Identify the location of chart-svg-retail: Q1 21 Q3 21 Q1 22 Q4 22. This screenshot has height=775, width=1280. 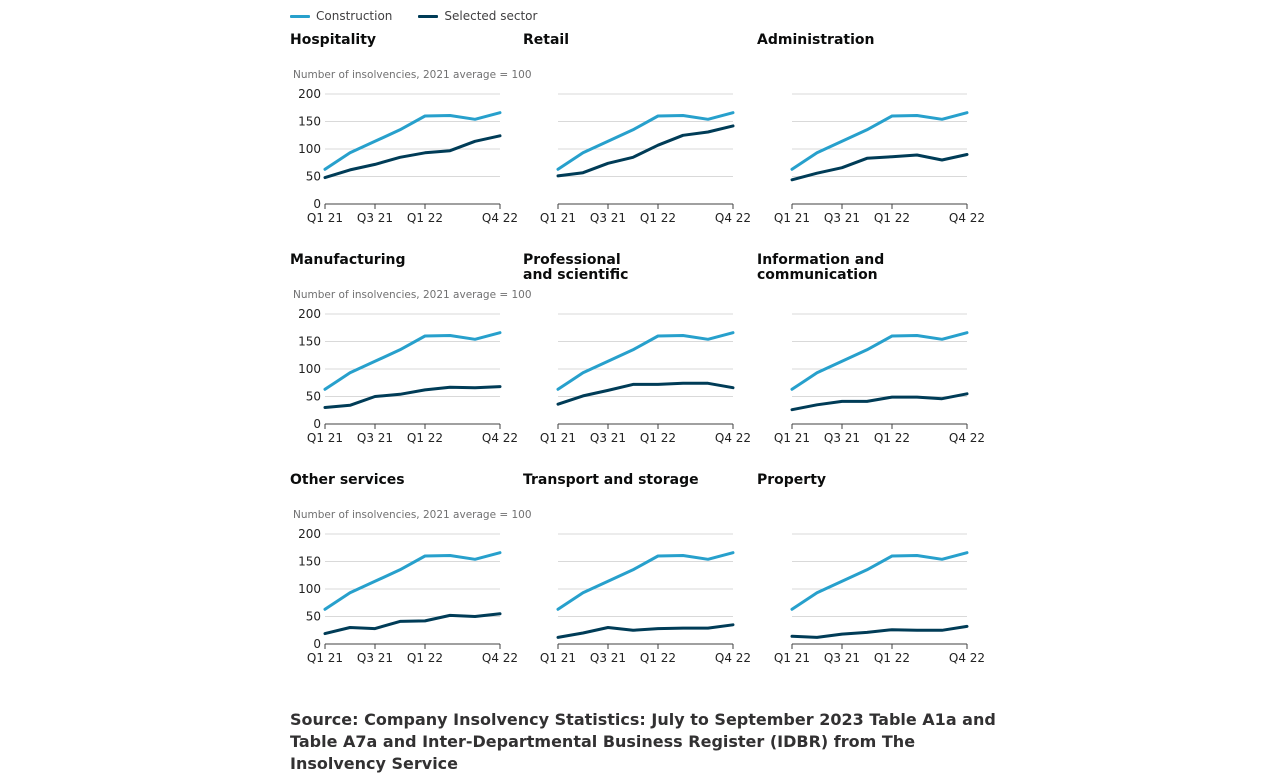
(645, 159).